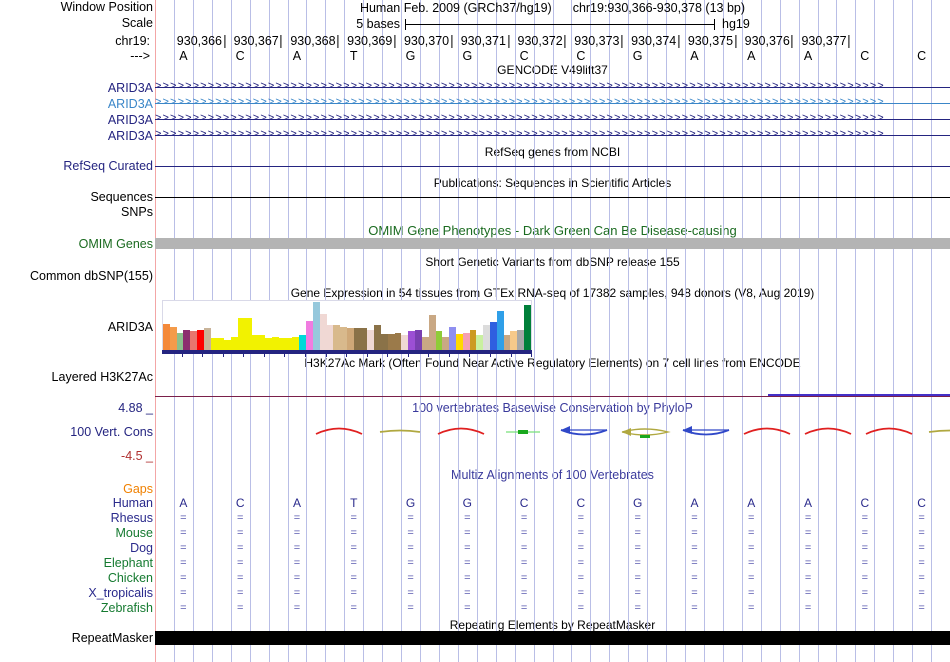 The width and height of the screenshot is (950, 662). I want to click on gaps-label: Gaps, so click(138, 489).